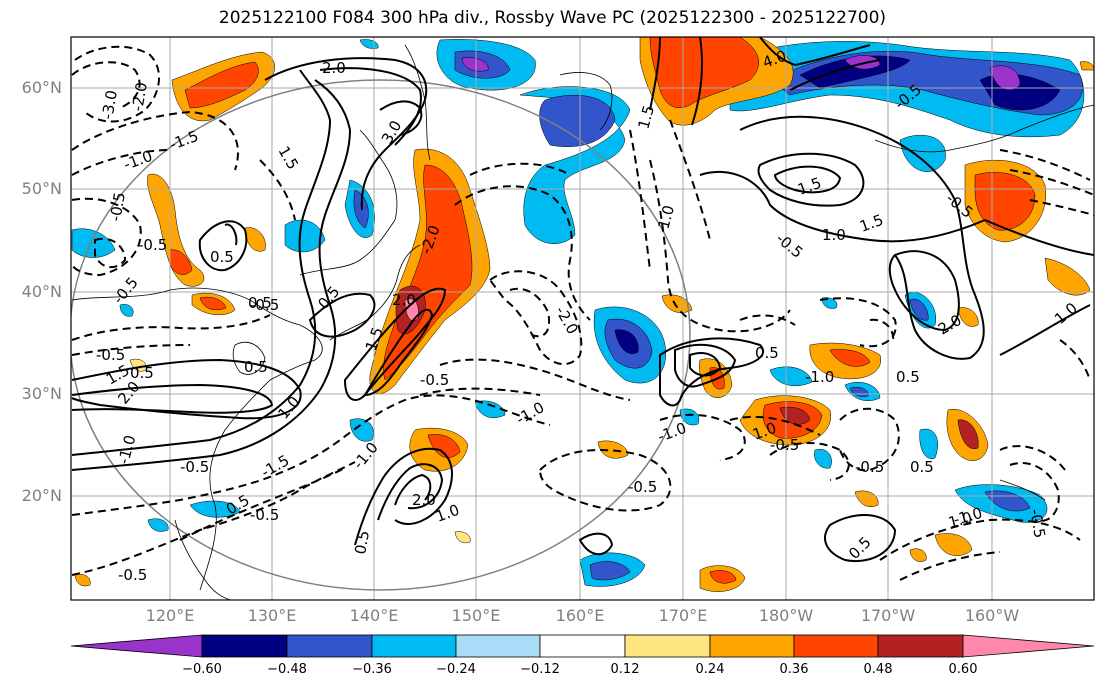  I want to click on lon-label-170w: 170°W, so click(888, 615).